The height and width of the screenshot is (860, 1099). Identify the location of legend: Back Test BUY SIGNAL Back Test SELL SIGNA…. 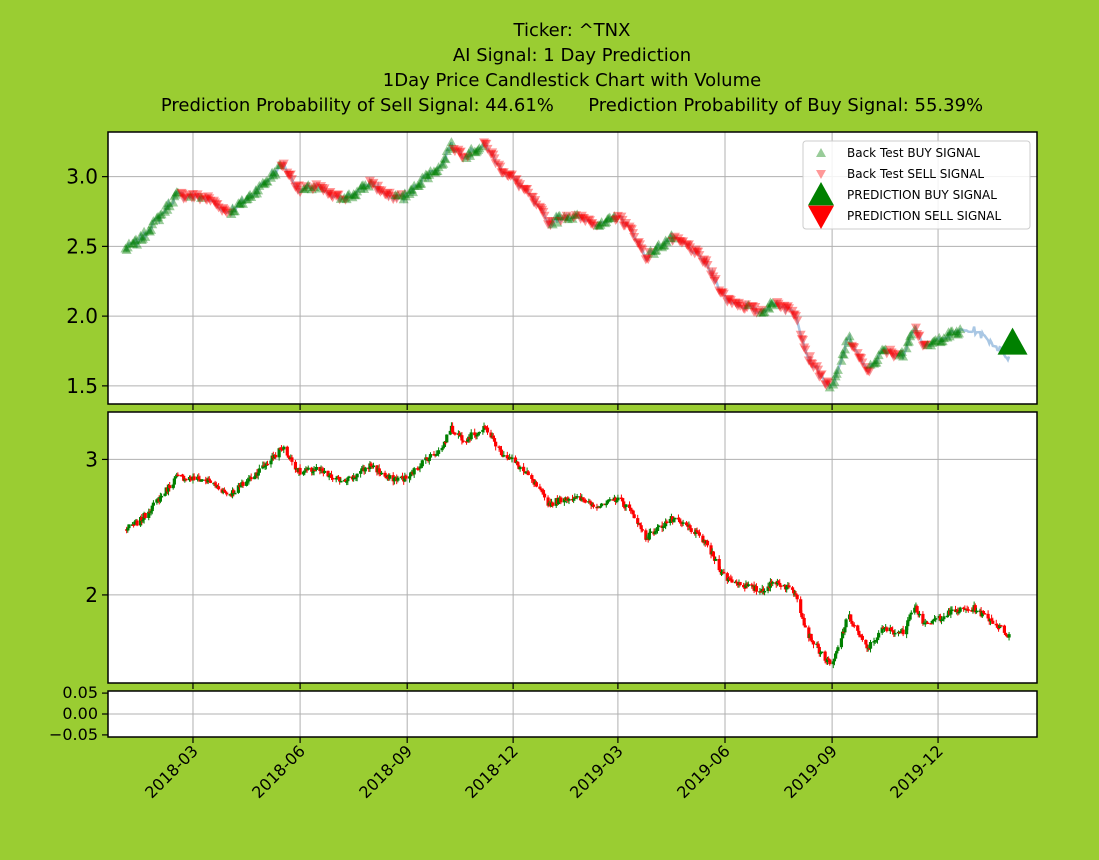
(916, 185).